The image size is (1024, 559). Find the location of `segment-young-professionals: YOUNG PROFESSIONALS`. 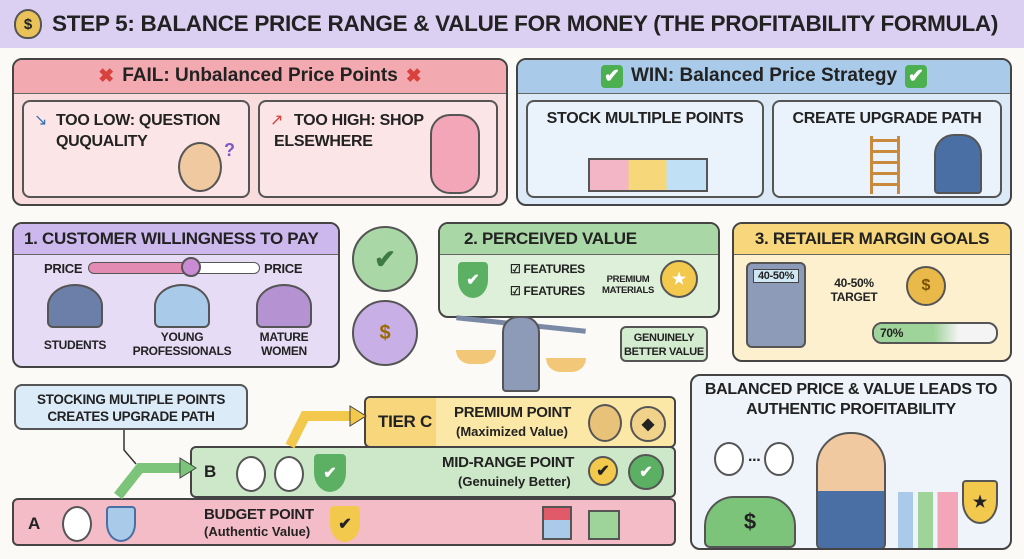

segment-young-professionals: YOUNG PROFESSIONALS is located at coordinates (182, 321).